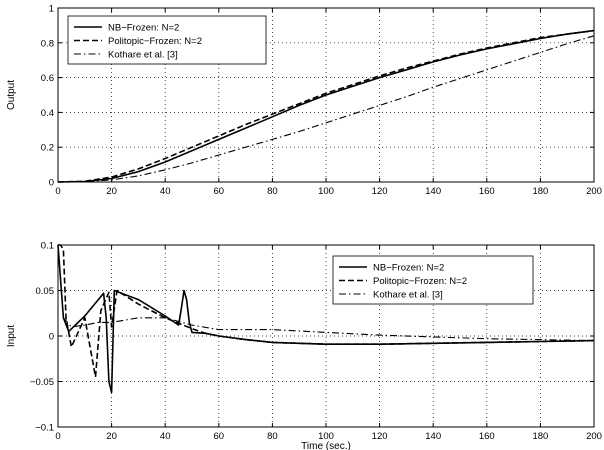 This screenshot has height=450, width=604. Describe the element at coordinates (45, 291) in the screenshot. I see `y-tick-label: 0.05` at that location.